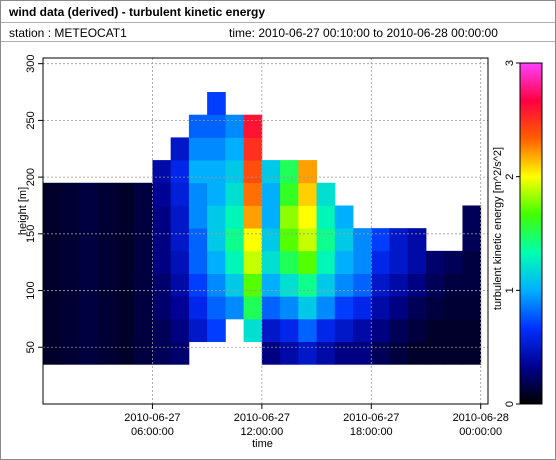  What do you see at coordinates (480, 432) in the screenshot?
I see `x-tick-label: 00:00:00` at bounding box center [480, 432].